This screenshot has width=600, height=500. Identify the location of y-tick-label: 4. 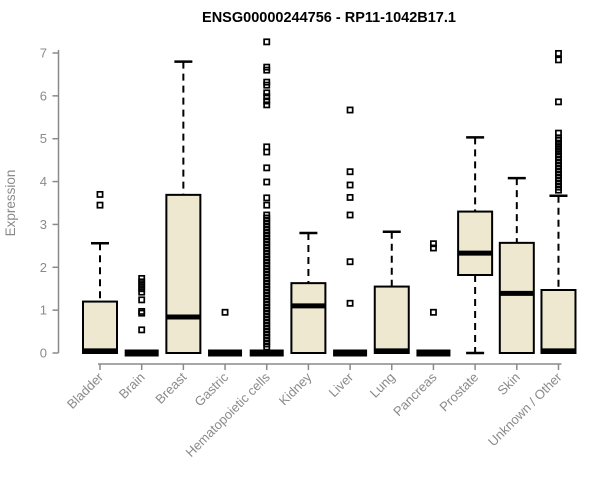
(43, 181).